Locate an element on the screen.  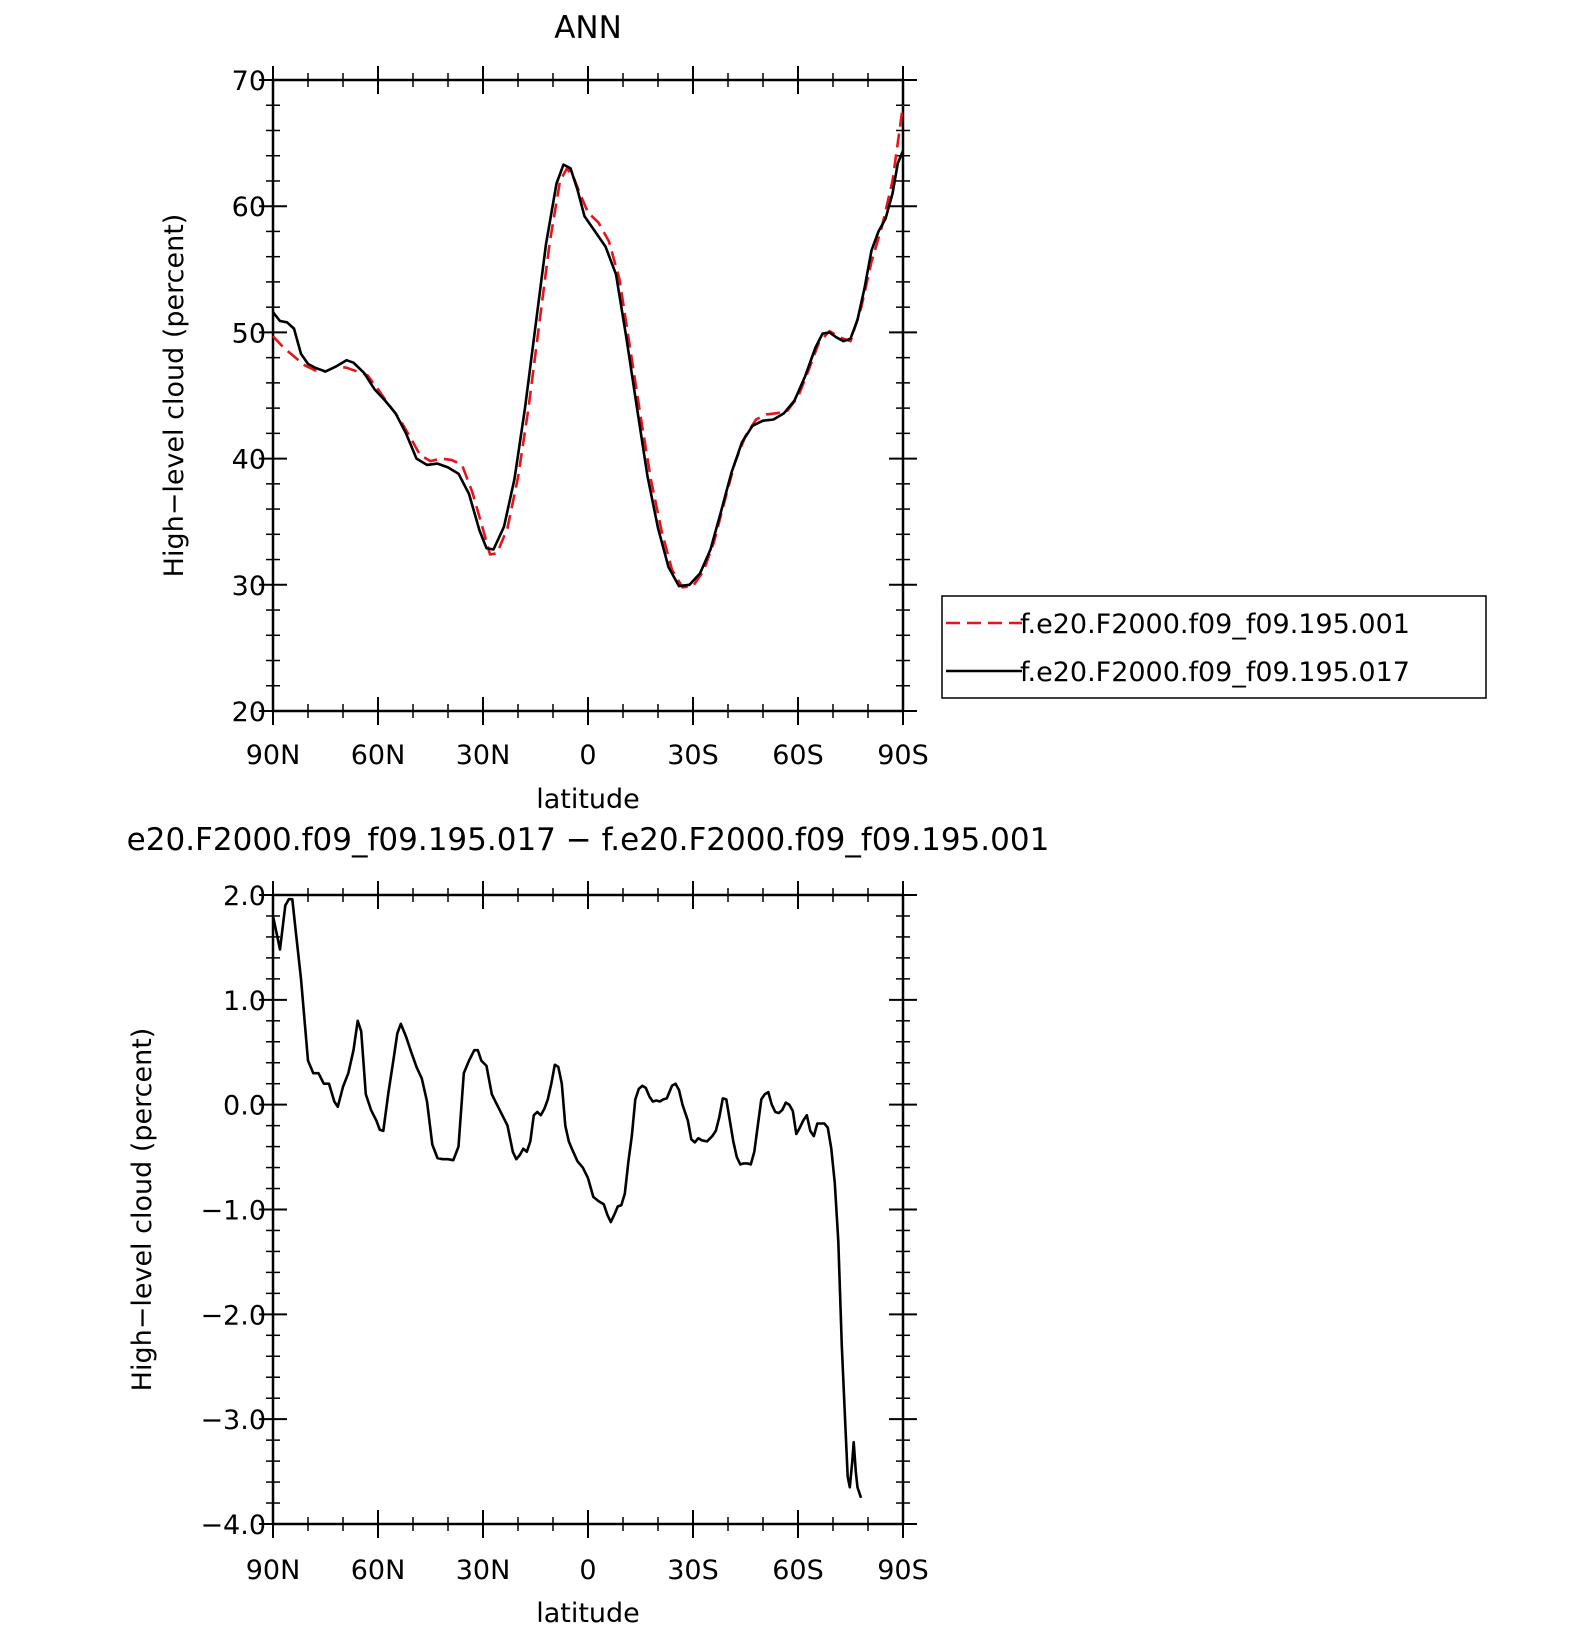
y-tick-label: 2.0 is located at coordinates (244, 896).